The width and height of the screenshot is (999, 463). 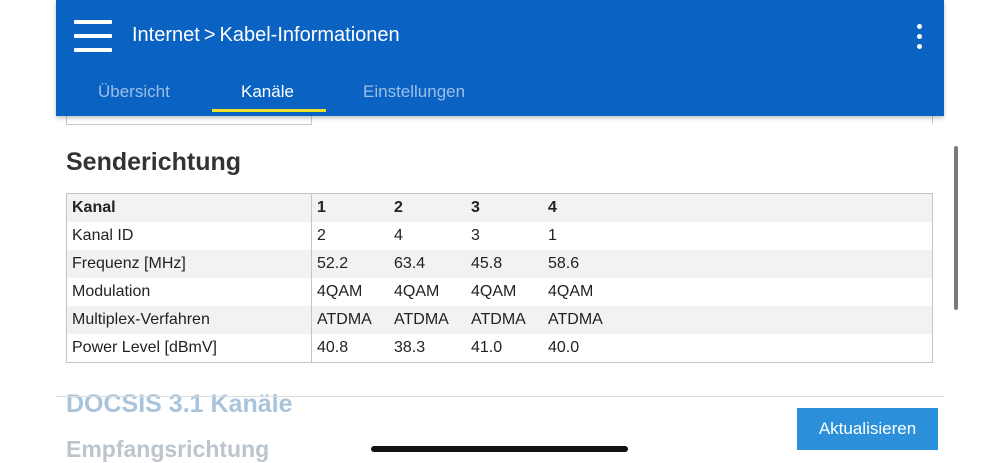 What do you see at coordinates (134, 91) in the screenshot?
I see `tab-uebersicht: Übersicht` at bounding box center [134, 91].